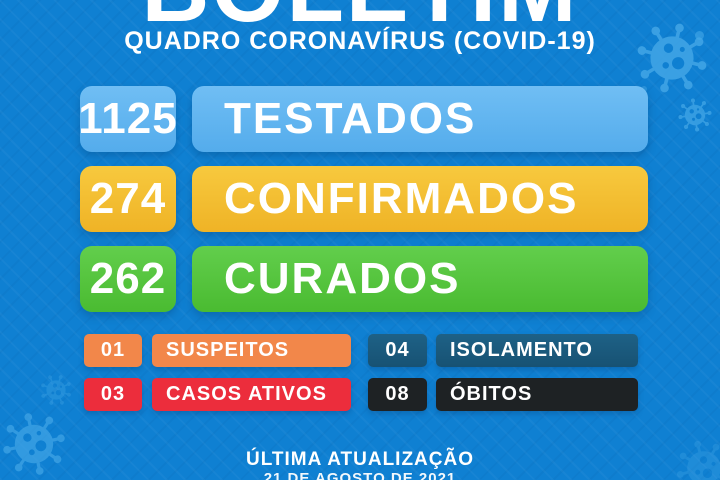 Image resolution: width=720 pixels, height=480 pixels. I want to click on stat-label-obitos: ÓBITOS, so click(537, 394).